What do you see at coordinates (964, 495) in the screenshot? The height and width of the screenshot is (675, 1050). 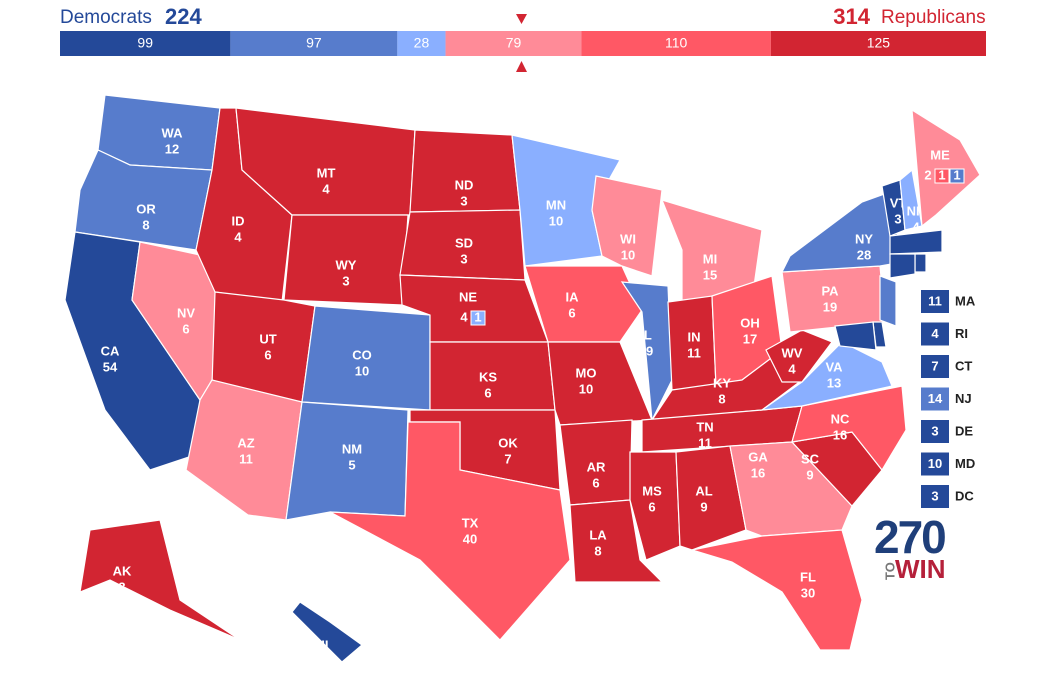 I see `side-abbr: DC` at bounding box center [964, 495].